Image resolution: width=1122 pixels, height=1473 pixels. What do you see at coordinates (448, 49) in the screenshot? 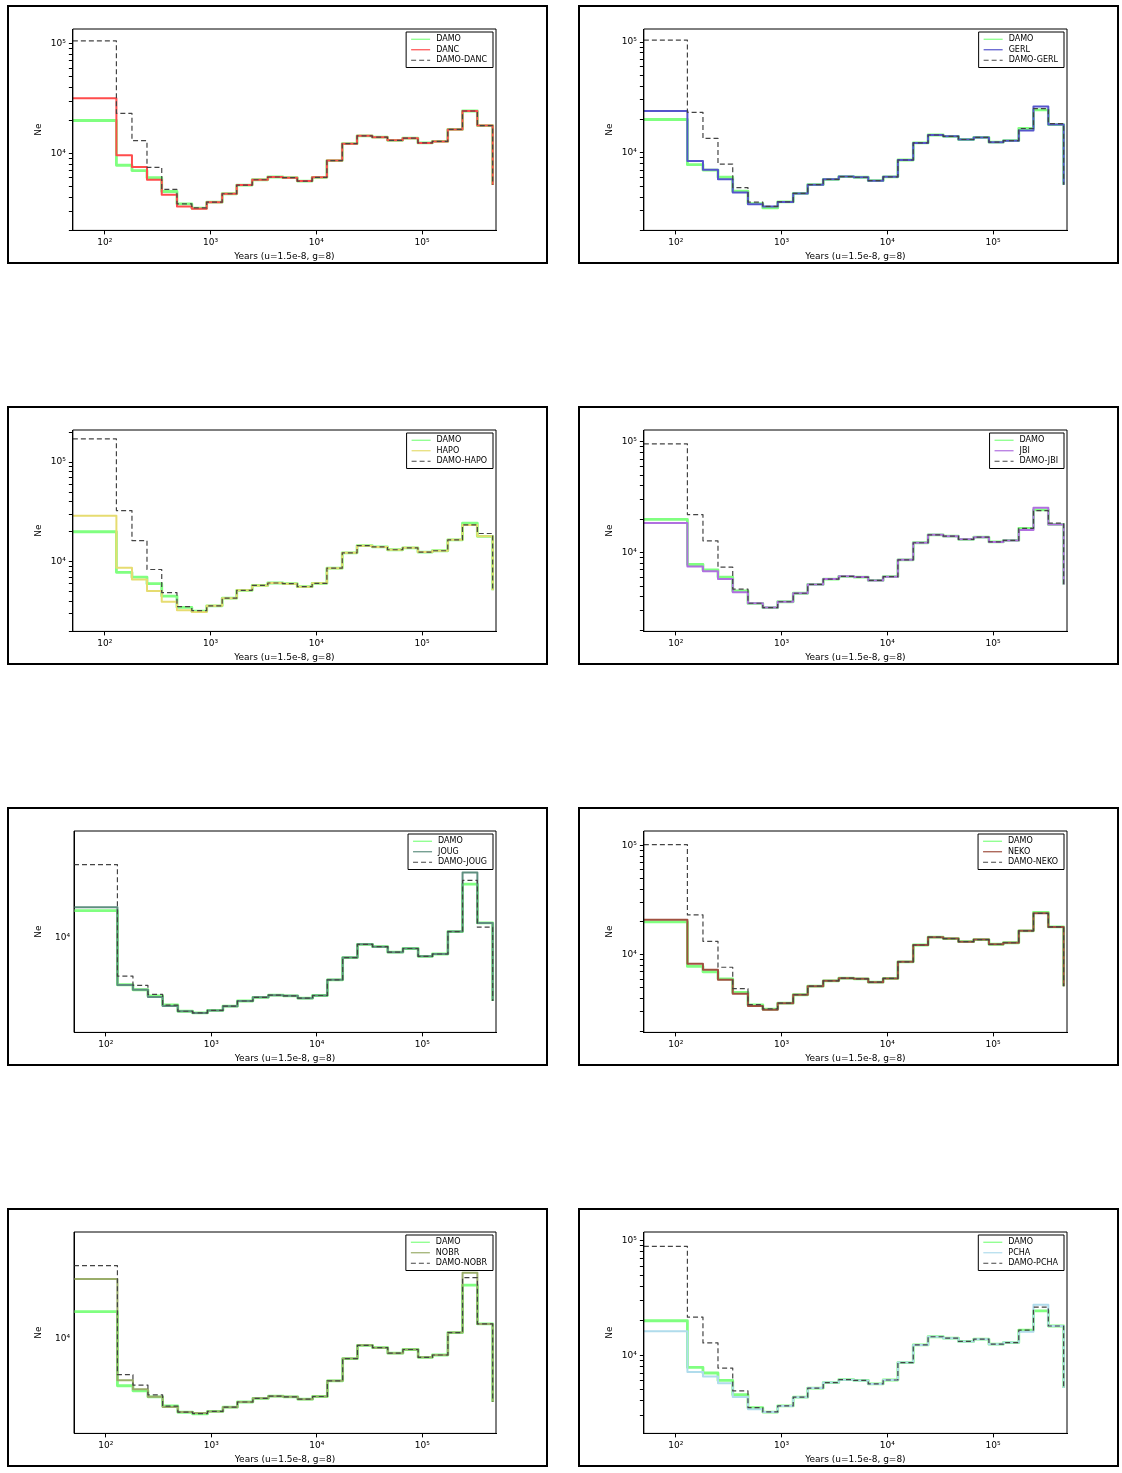
I see `legend-label: DANC` at bounding box center [448, 49].